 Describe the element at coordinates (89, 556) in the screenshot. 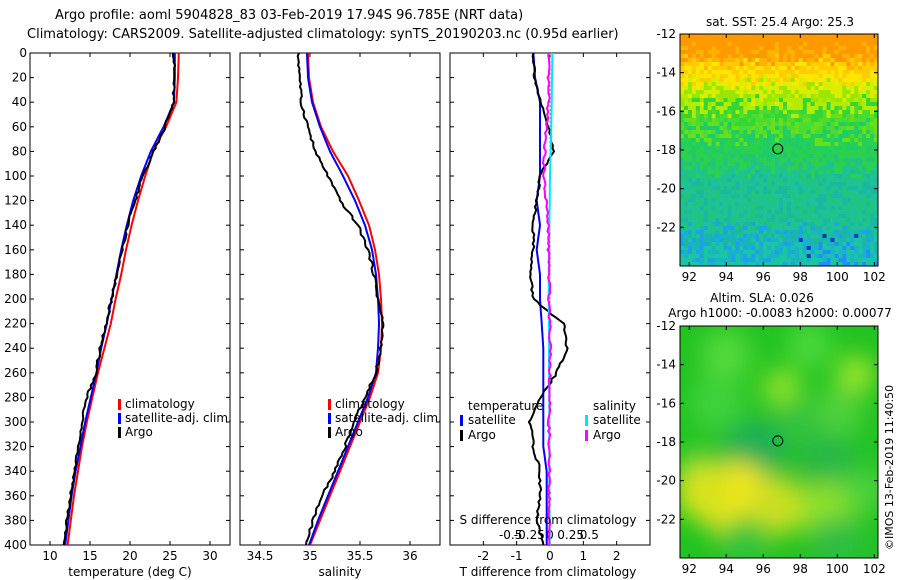

I see `x-tick-label: 15` at that location.